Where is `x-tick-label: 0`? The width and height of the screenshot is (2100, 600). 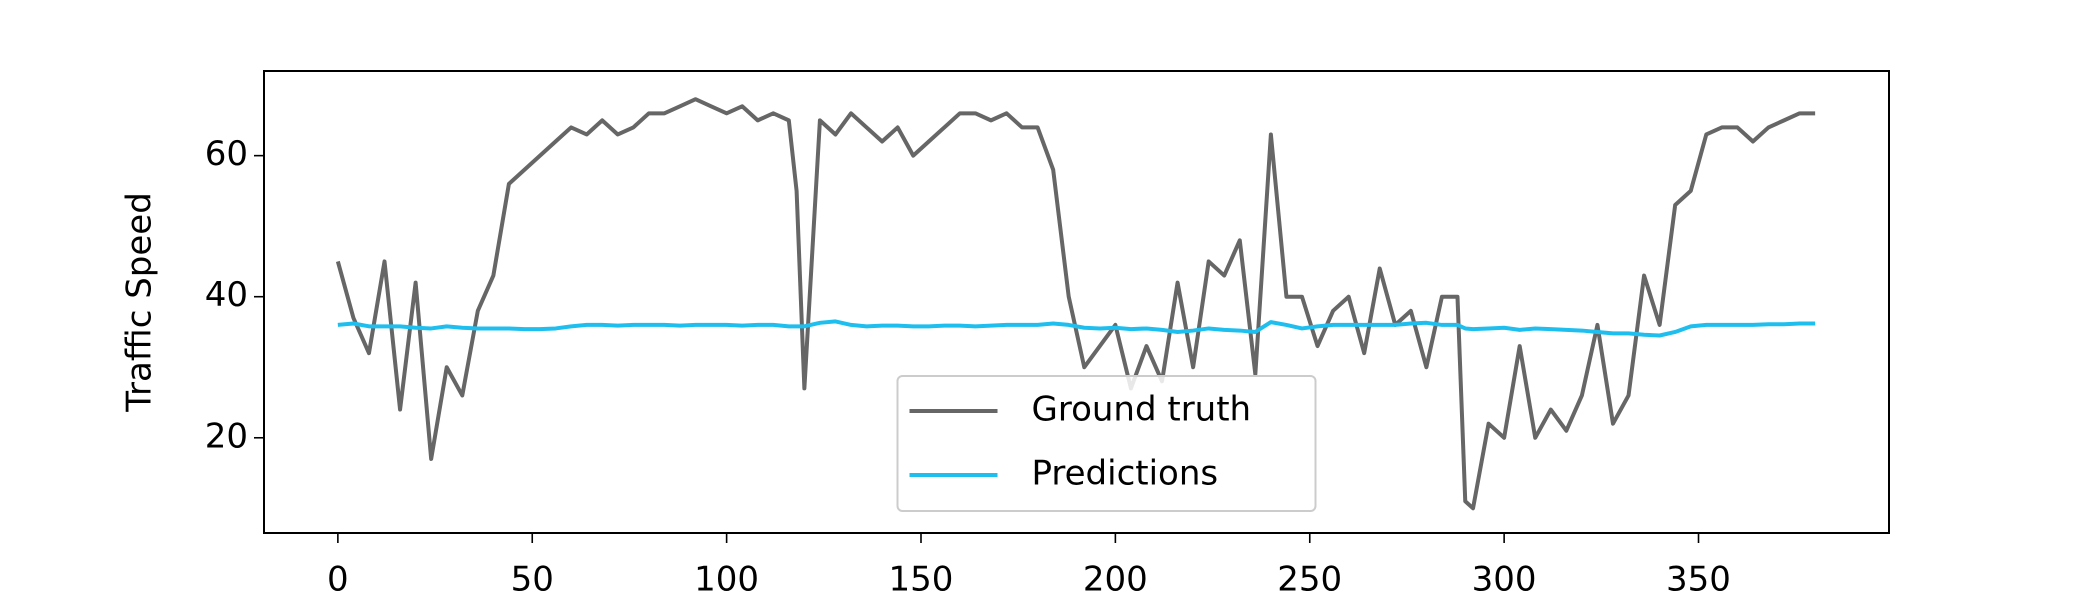 x-tick-label: 0 is located at coordinates (338, 580).